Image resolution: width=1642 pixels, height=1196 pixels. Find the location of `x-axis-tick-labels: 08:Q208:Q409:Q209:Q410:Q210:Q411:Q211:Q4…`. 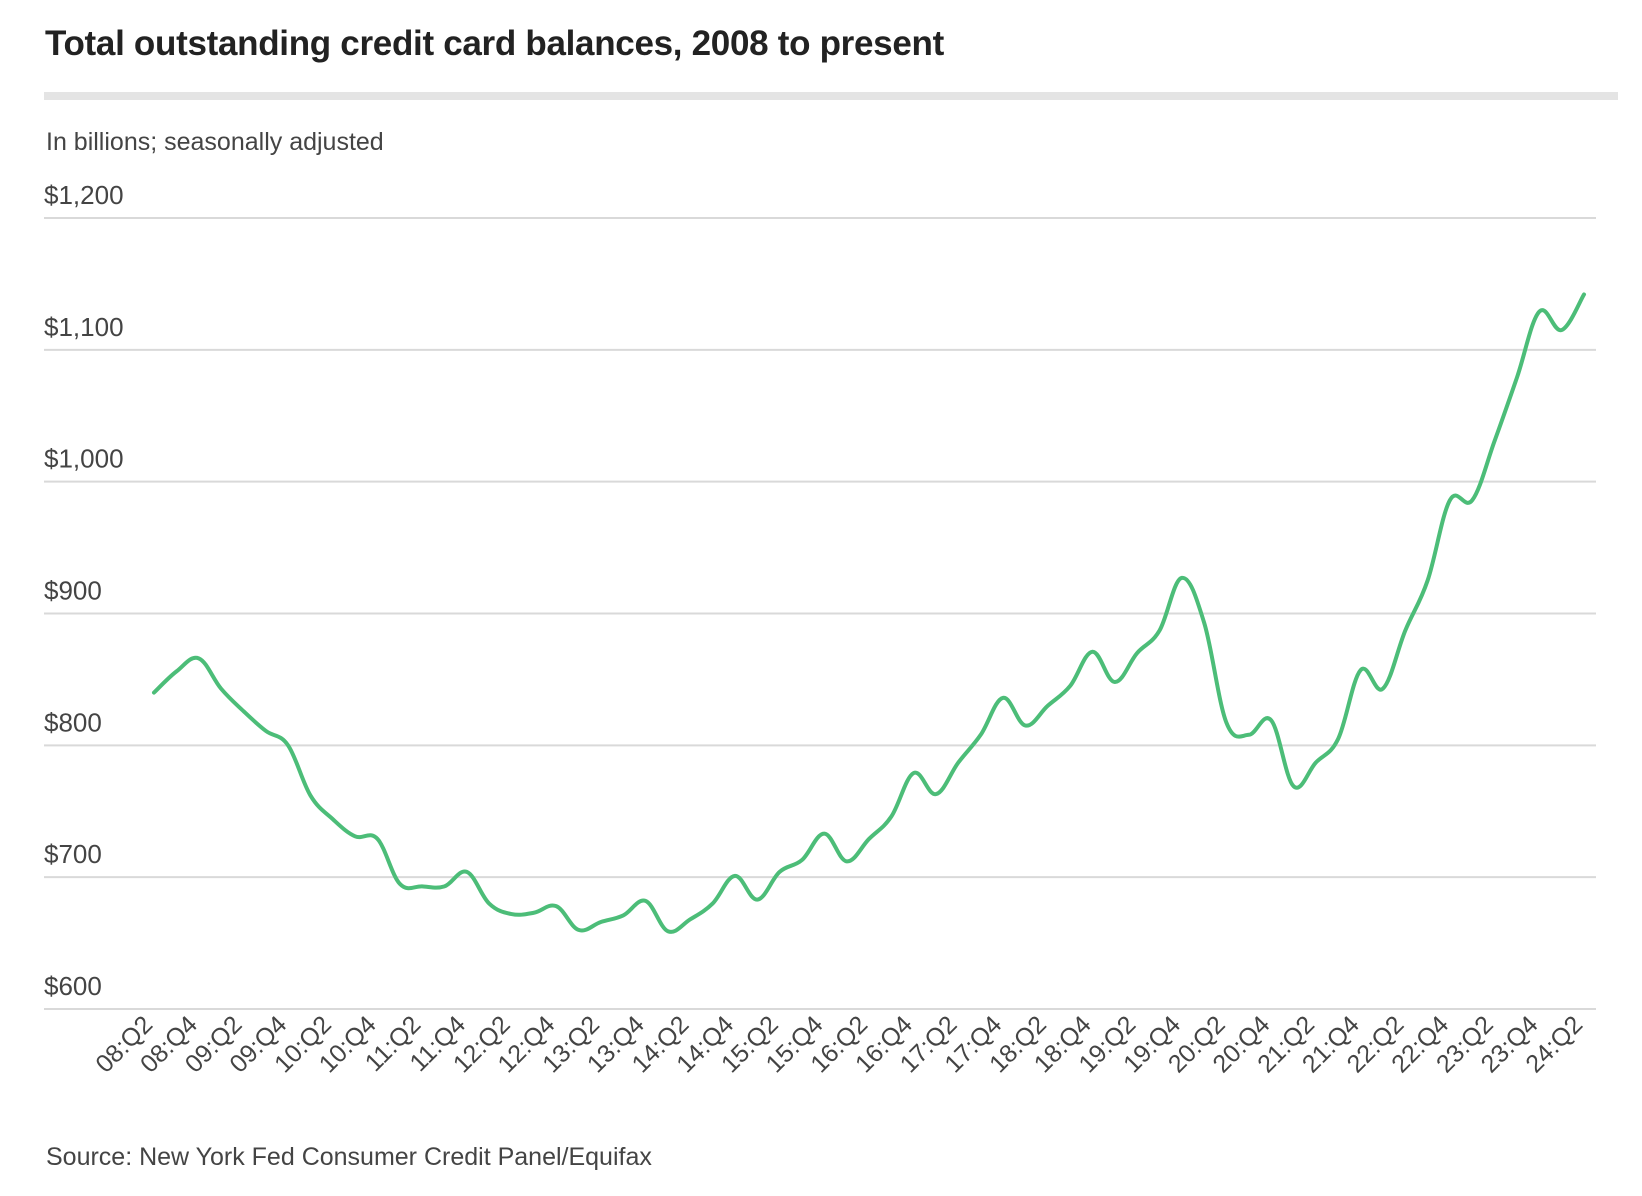

x-axis-tick-labels: 08:Q208:Q409:Q209:Q410:Q210:Q411:Q211:Q4… is located at coordinates (839, 1044).